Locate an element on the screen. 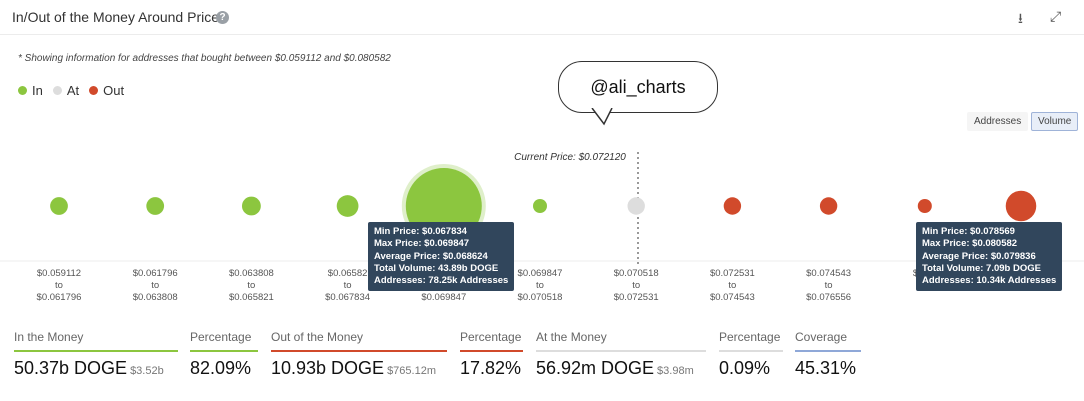  question-circle-icon: ? is located at coordinates (222, 17).